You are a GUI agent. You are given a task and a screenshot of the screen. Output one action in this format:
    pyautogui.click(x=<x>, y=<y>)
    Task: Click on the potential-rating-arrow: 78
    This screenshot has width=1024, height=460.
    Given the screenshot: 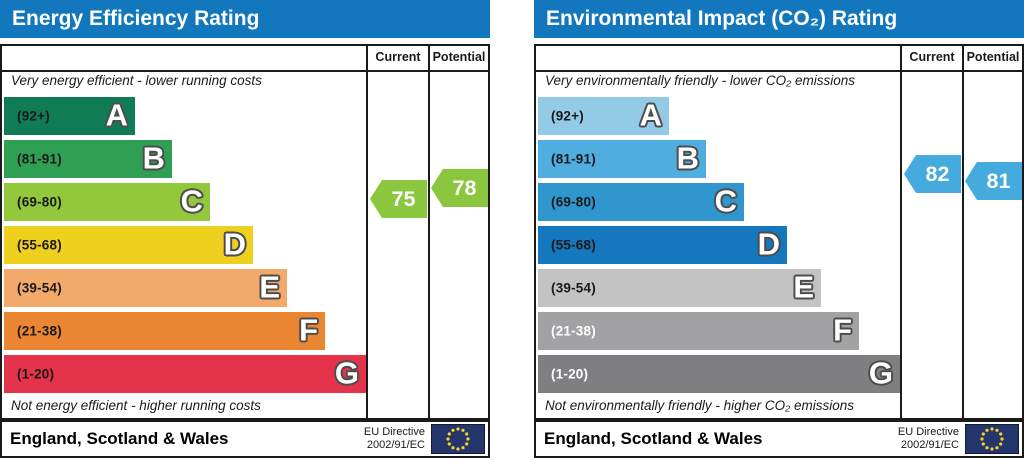 What is the action you would take?
    pyautogui.click(x=459, y=188)
    